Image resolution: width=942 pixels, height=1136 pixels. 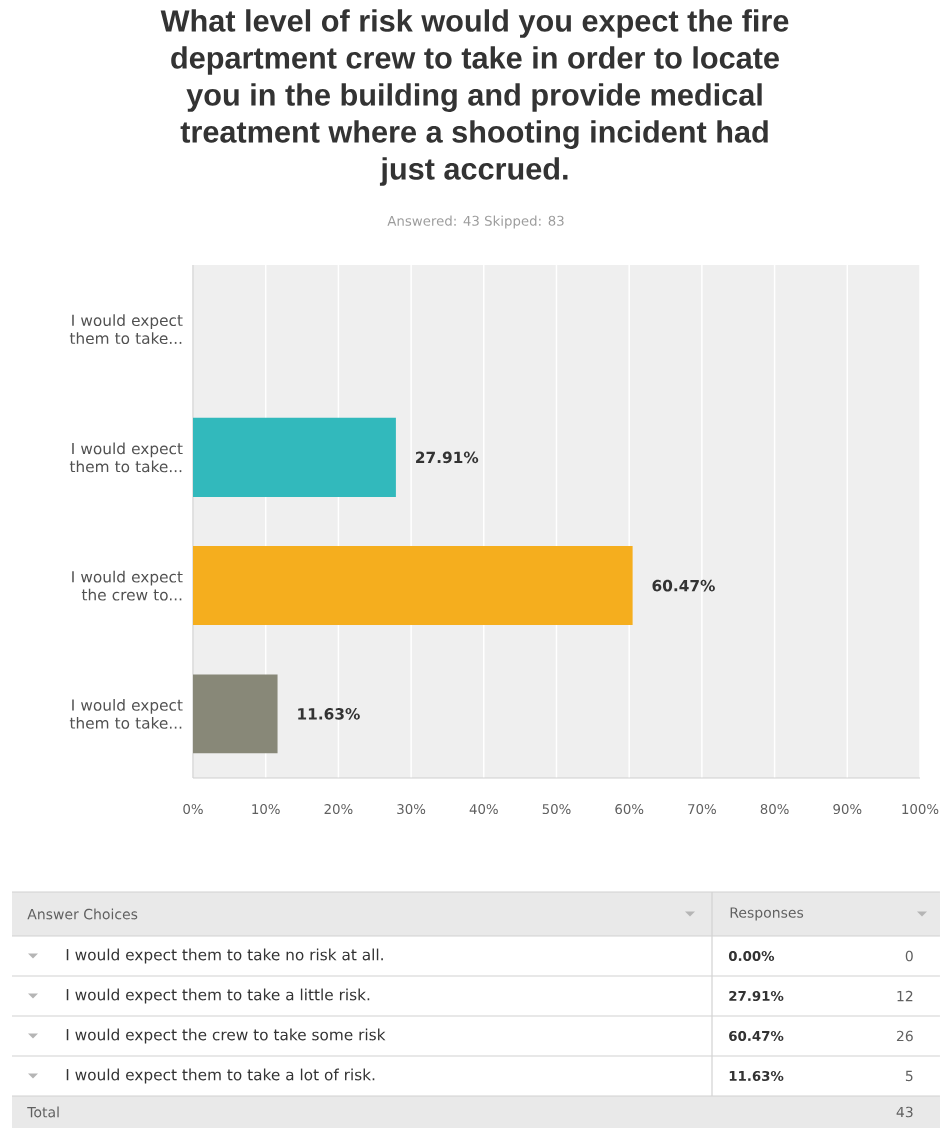 What do you see at coordinates (411, 809) in the screenshot?
I see `x-tick-label: 30%` at bounding box center [411, 809].